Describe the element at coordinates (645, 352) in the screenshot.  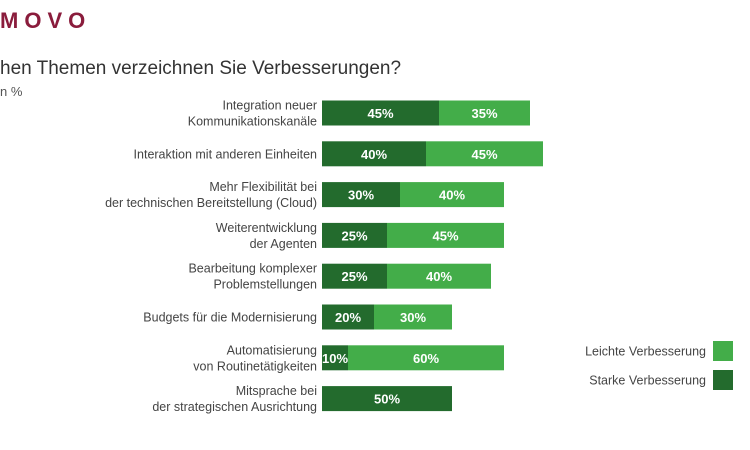
I see `legend-label: Leichte Verbesserung` at that location.